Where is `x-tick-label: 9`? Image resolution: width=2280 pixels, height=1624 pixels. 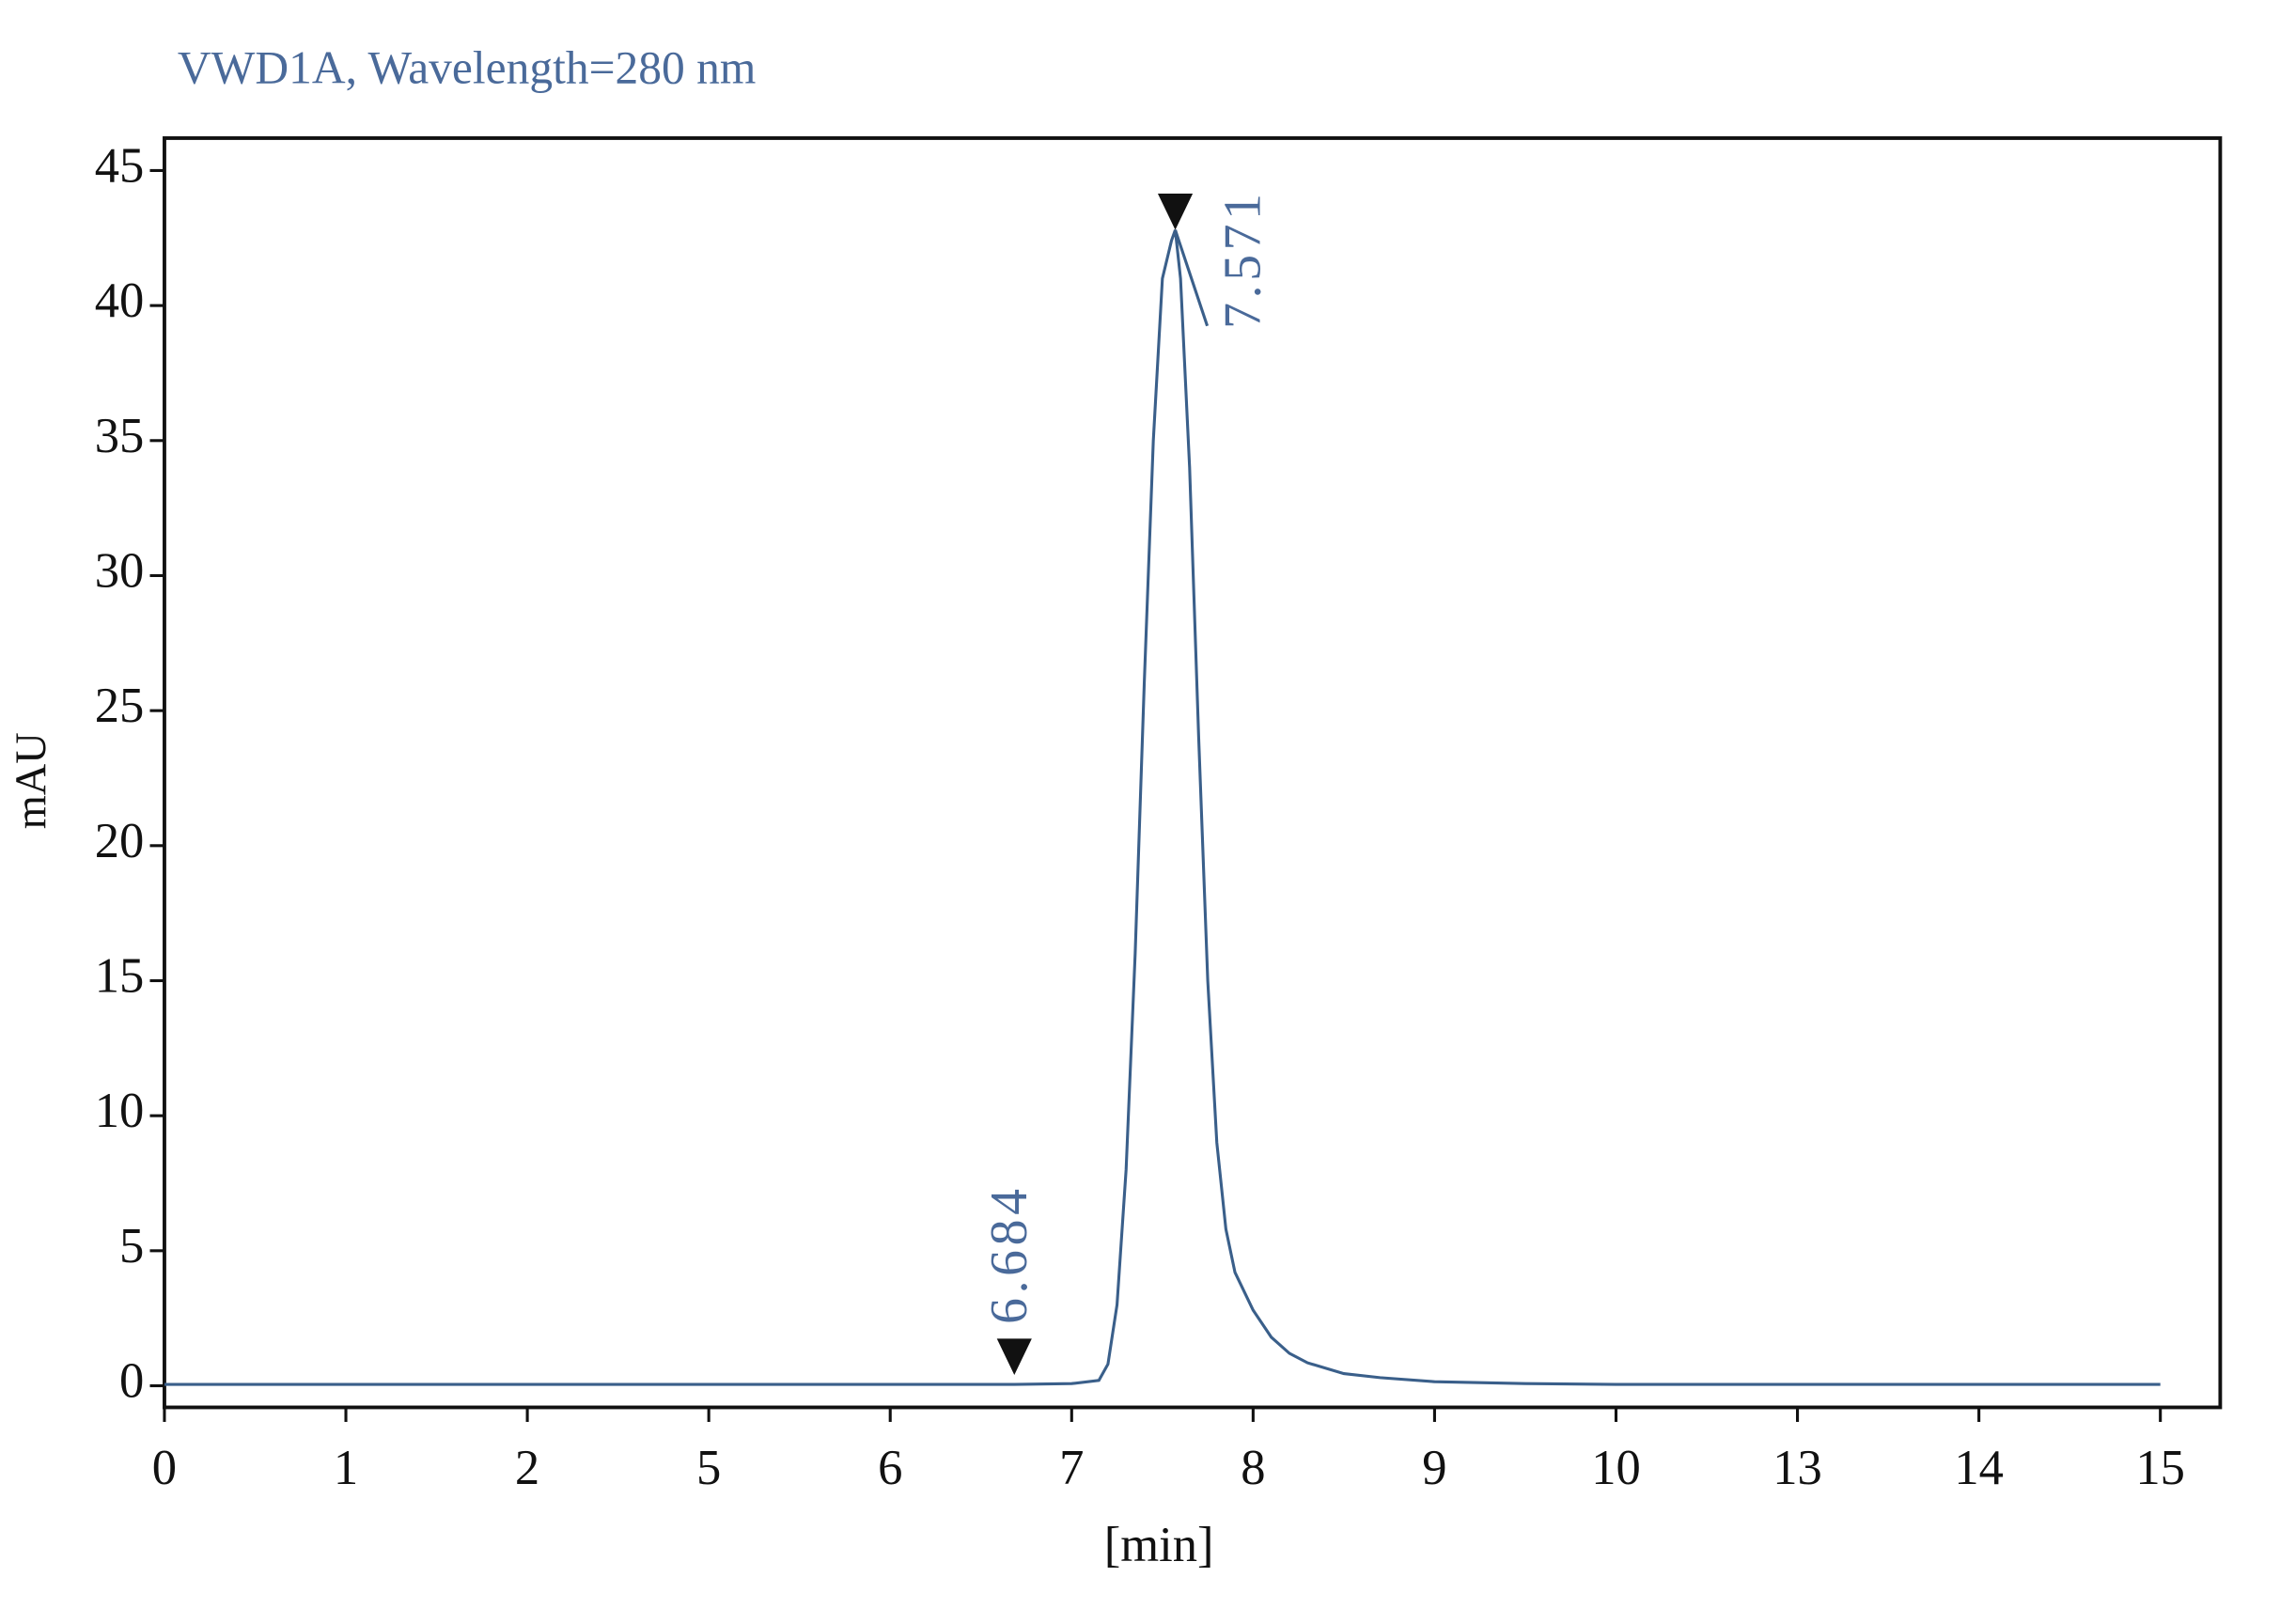
x-tick-label: 9 is located at coordinates (1434, 1468).